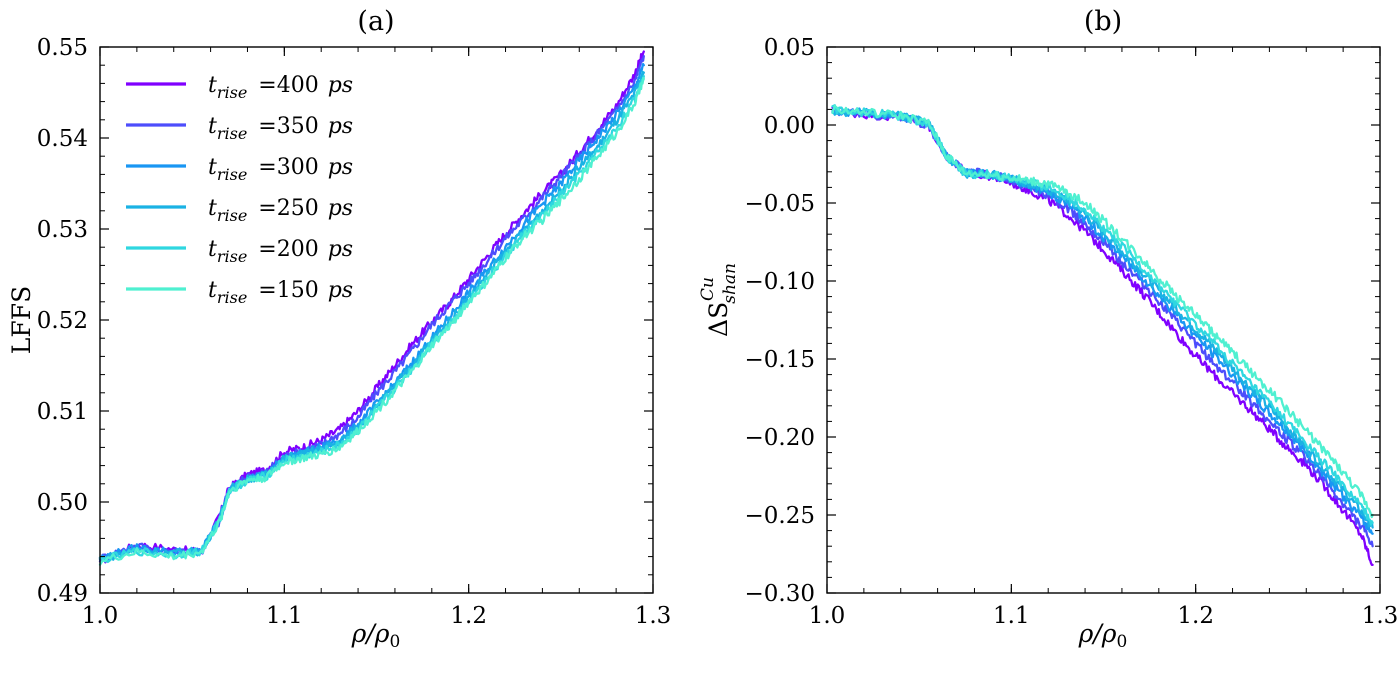  Describe the element at coordinates (280, 128) in the screenshot. I see `legend-label: trise =350 ps` at that location.